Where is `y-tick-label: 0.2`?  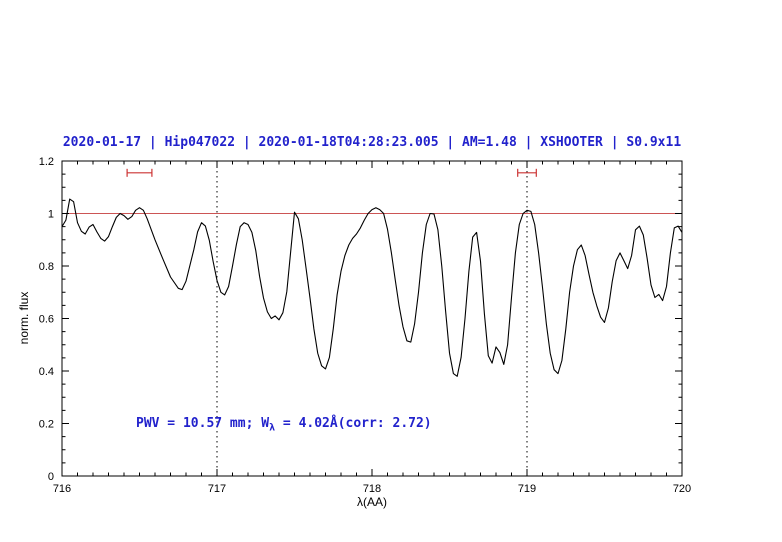
y-tick-label: 0.2 is located at coordinates (46, 425).